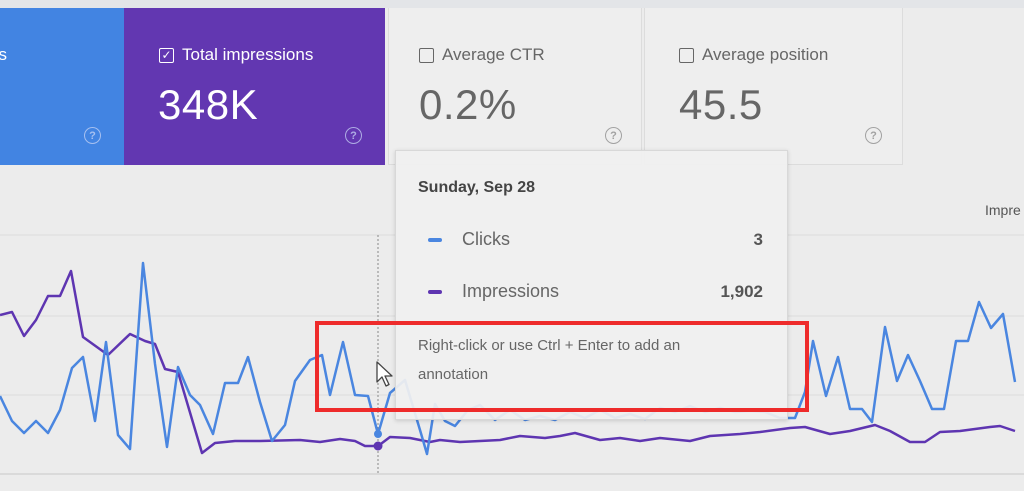 This screenshot has height=491, width=1024. I want to click on card-label: ks, so click(3, 54).